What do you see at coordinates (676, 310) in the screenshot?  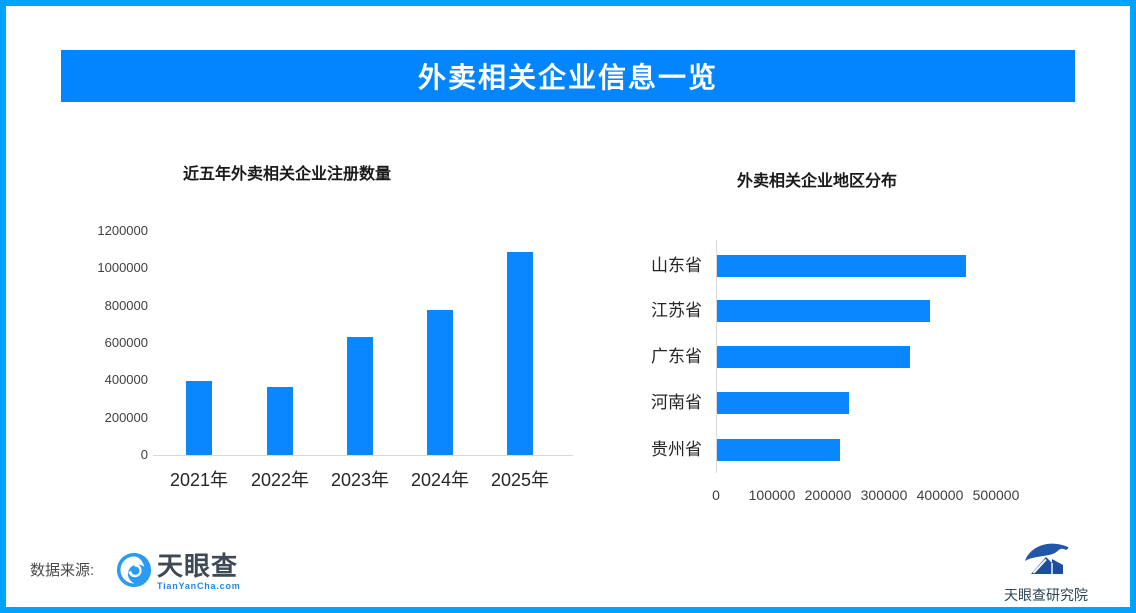 I see `category-label: 江苏省` at bounding box center [676, 310].